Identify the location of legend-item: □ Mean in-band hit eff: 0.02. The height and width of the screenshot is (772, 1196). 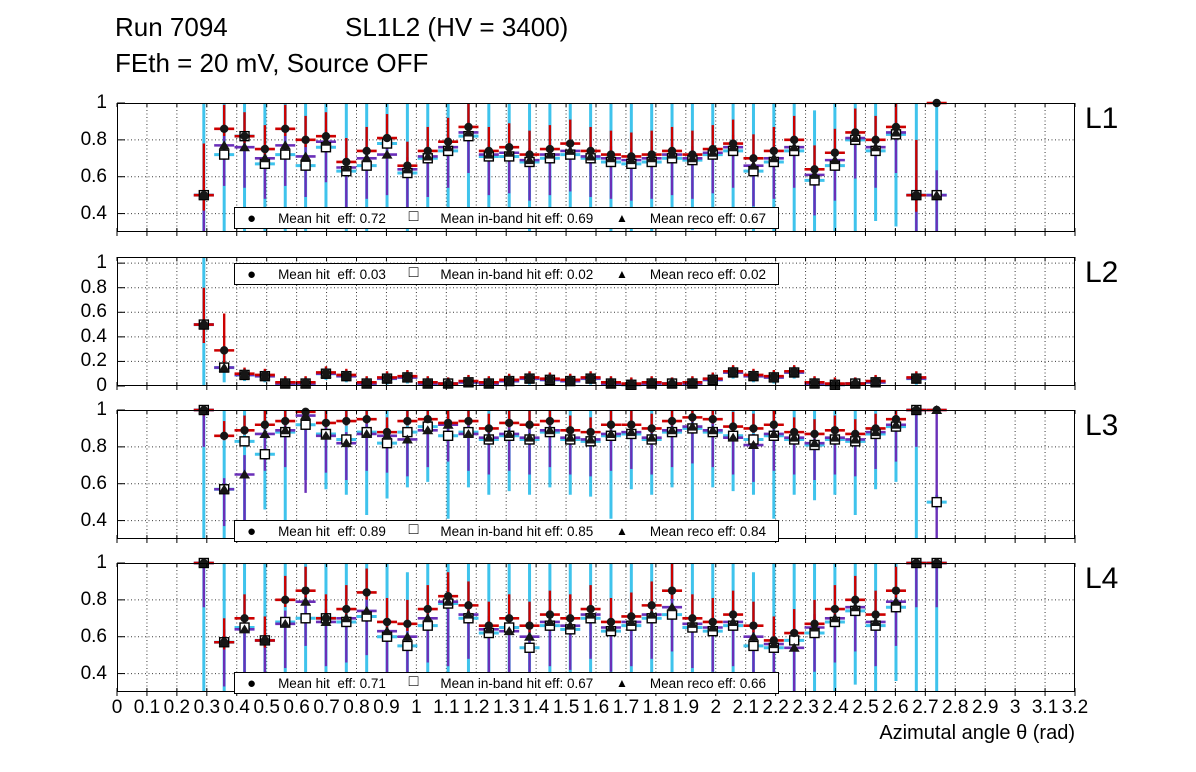
(501, 273).